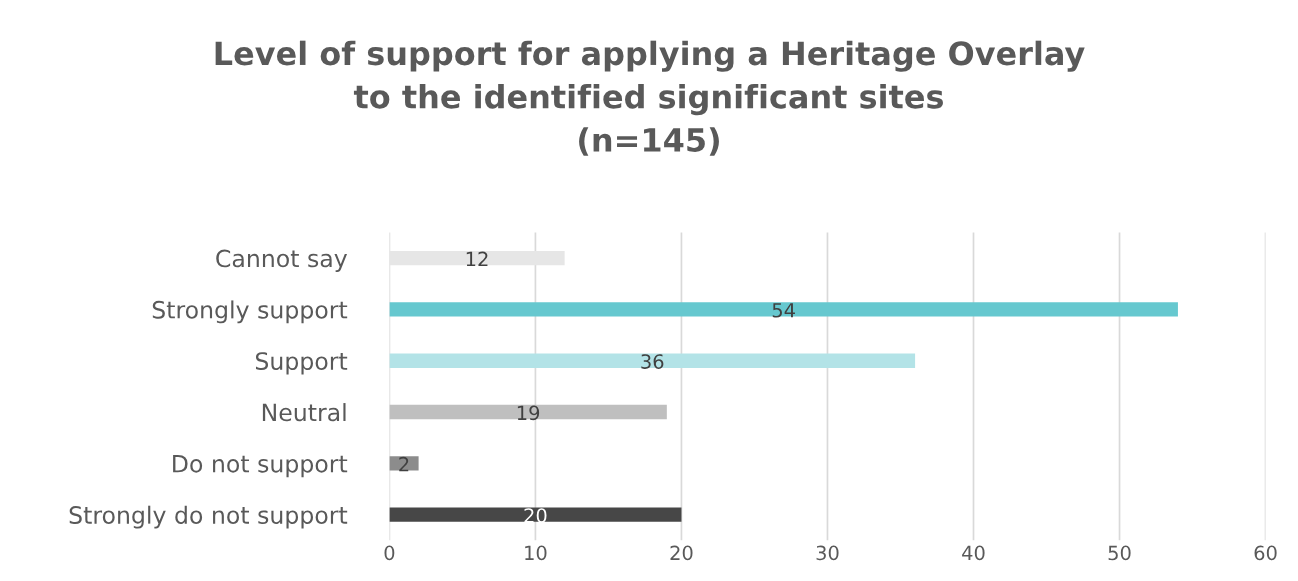 Image resolution: width=1298 pixels, height=581 pixels. Describe the element at coordinates (282, 260) in the screenshot. I see `y-tick-label: Cannot say` at that location.